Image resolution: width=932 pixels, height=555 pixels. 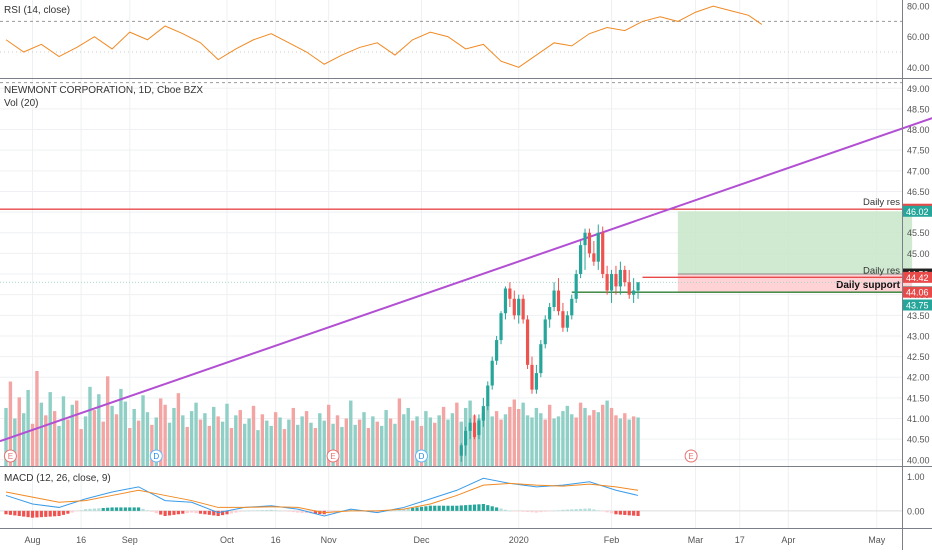 What do you see at coordinates (130, 540) in the screenshot?
I see `time-tick-label: Sep` at bounding box center [130, 540].